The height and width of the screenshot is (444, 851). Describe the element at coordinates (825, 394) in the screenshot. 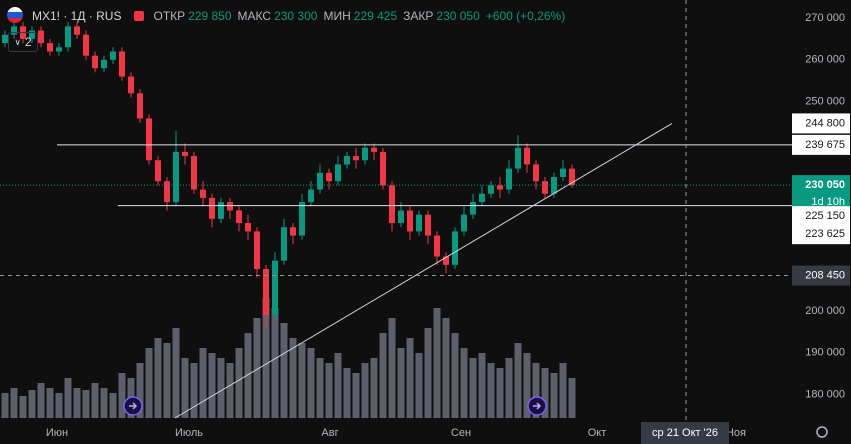

I see `y-tick-label: 180 000` at that location.